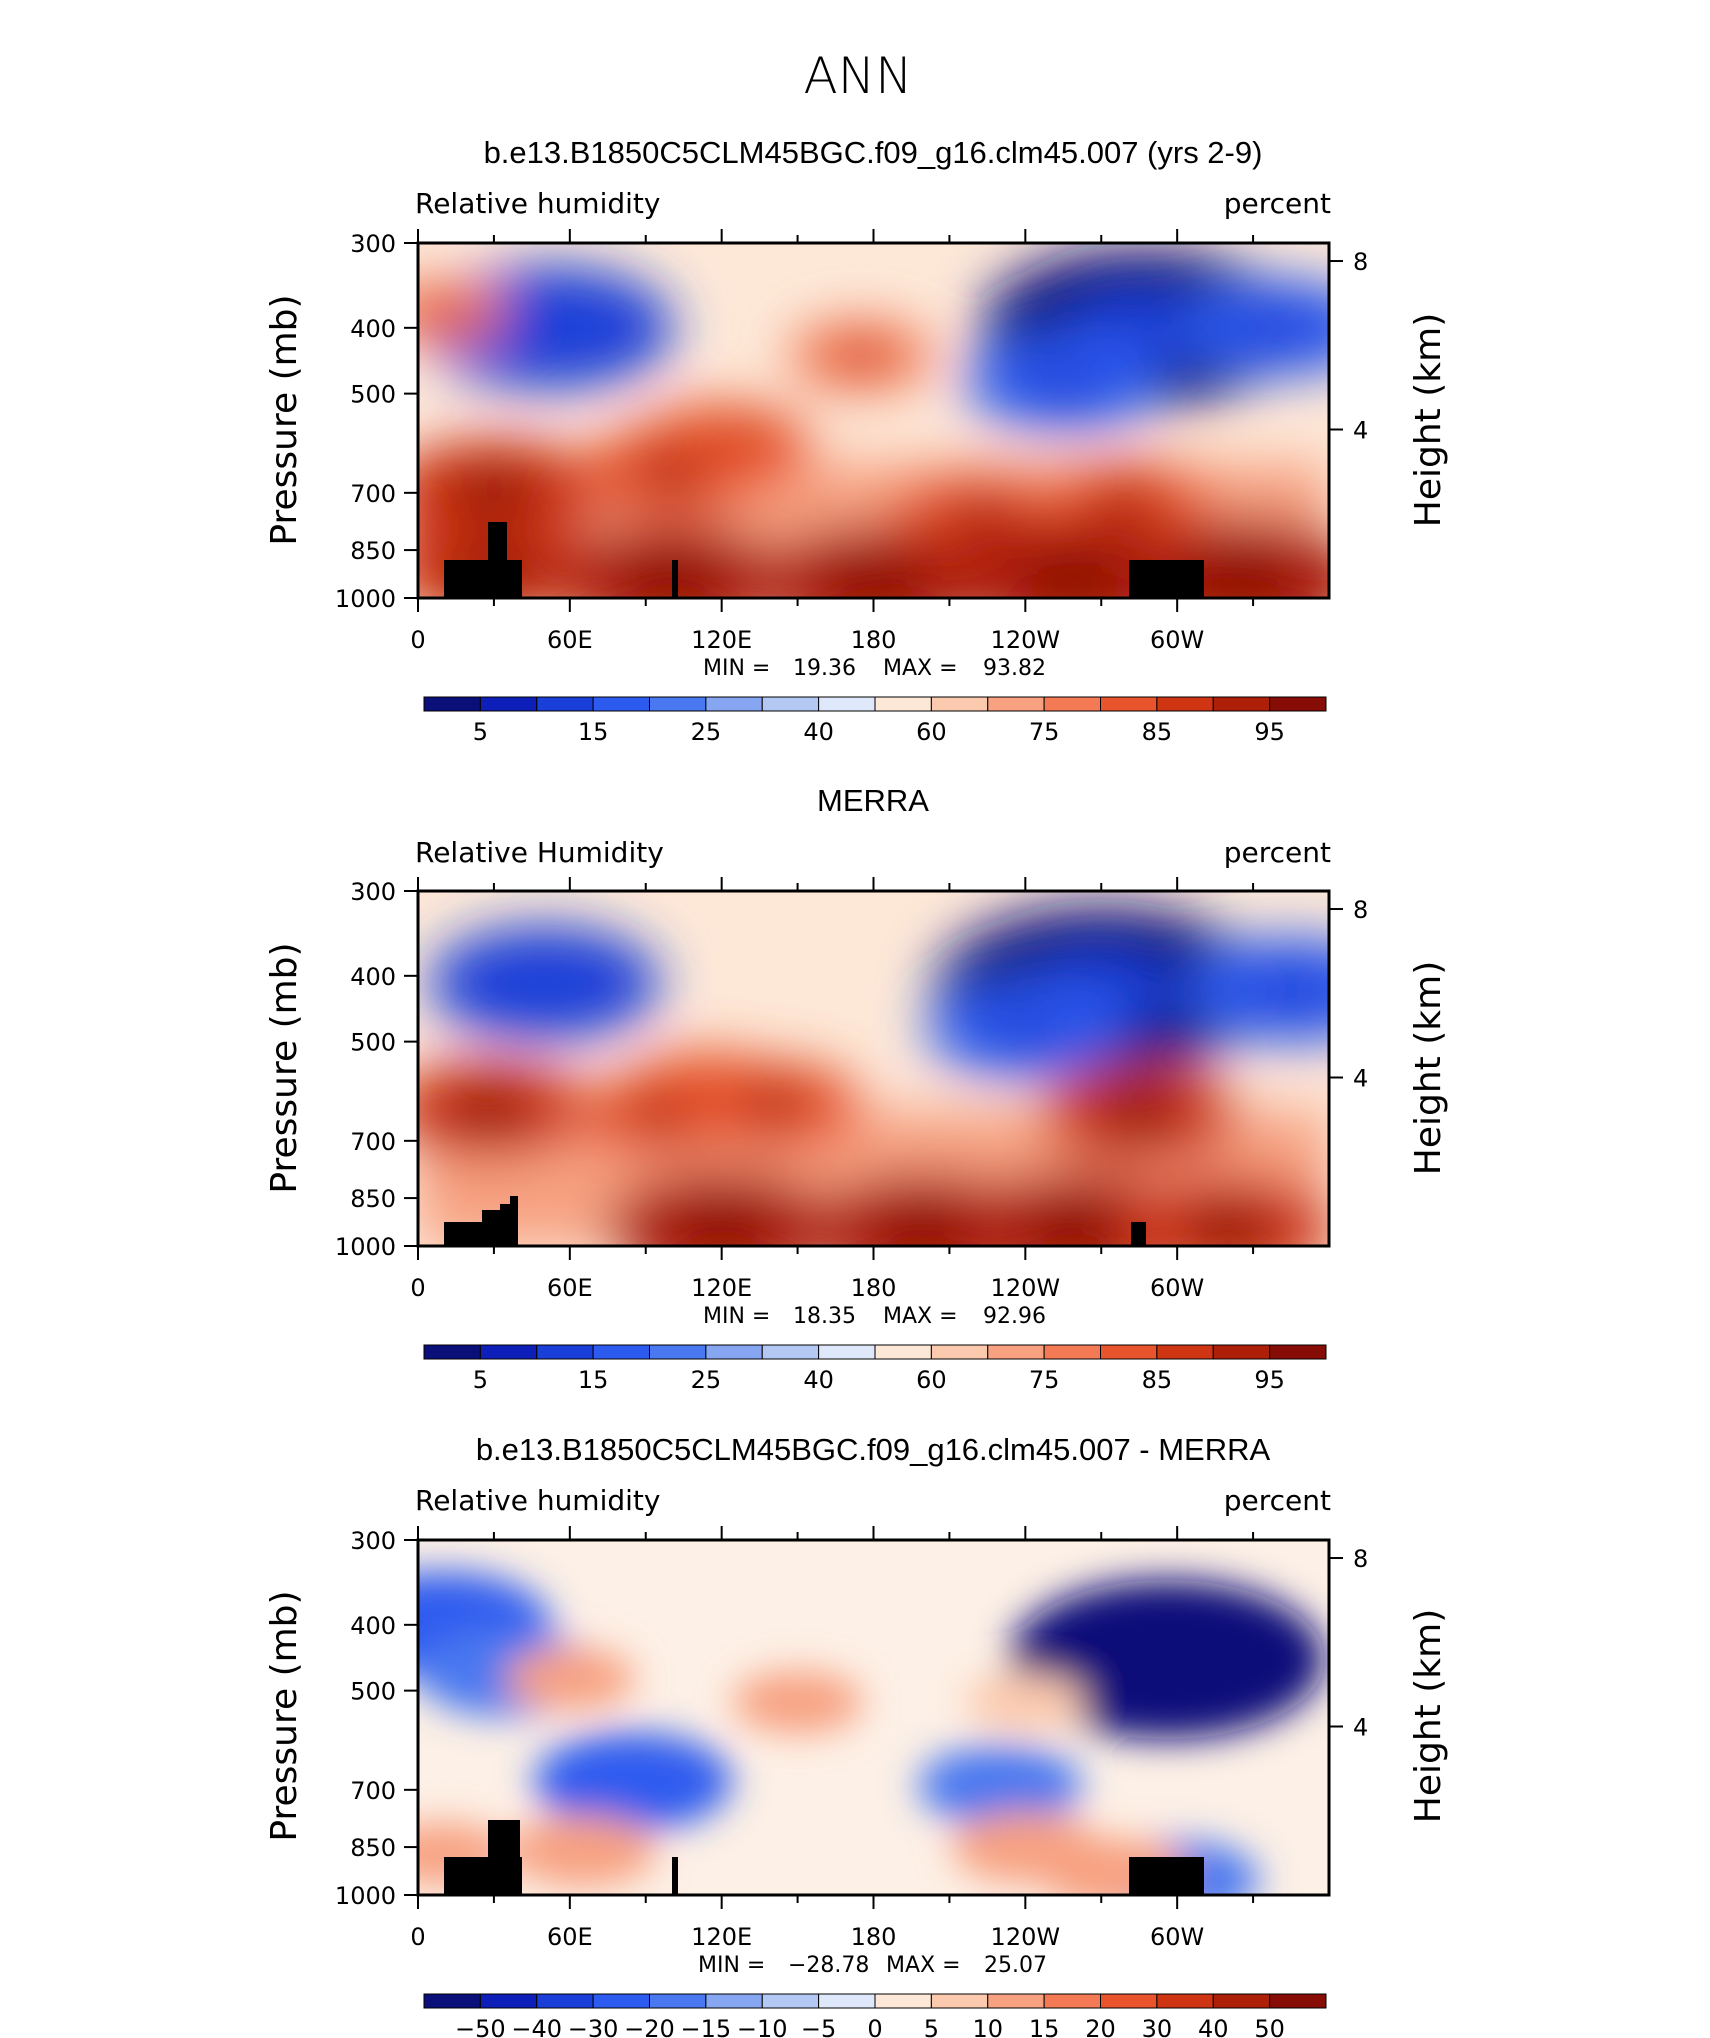  Describe the element at coordinates (721, 1288) in the screenshot. I see `x-tick-label: 120E` at that location.